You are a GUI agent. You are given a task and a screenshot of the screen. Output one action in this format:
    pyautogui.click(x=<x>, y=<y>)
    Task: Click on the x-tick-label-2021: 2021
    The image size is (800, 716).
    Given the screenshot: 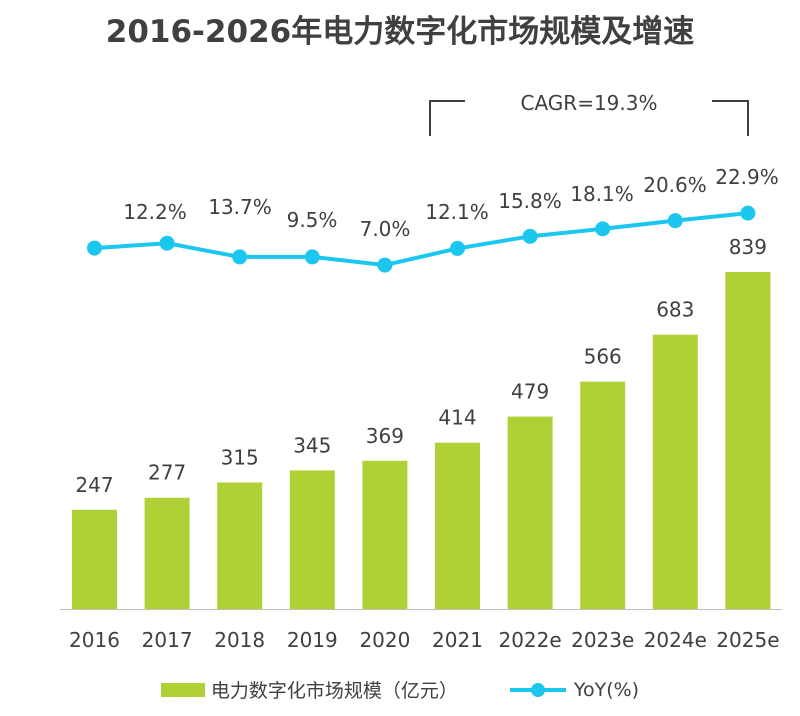 What is the action you would take?
    pyautogui.click(x=457, y=640)
    